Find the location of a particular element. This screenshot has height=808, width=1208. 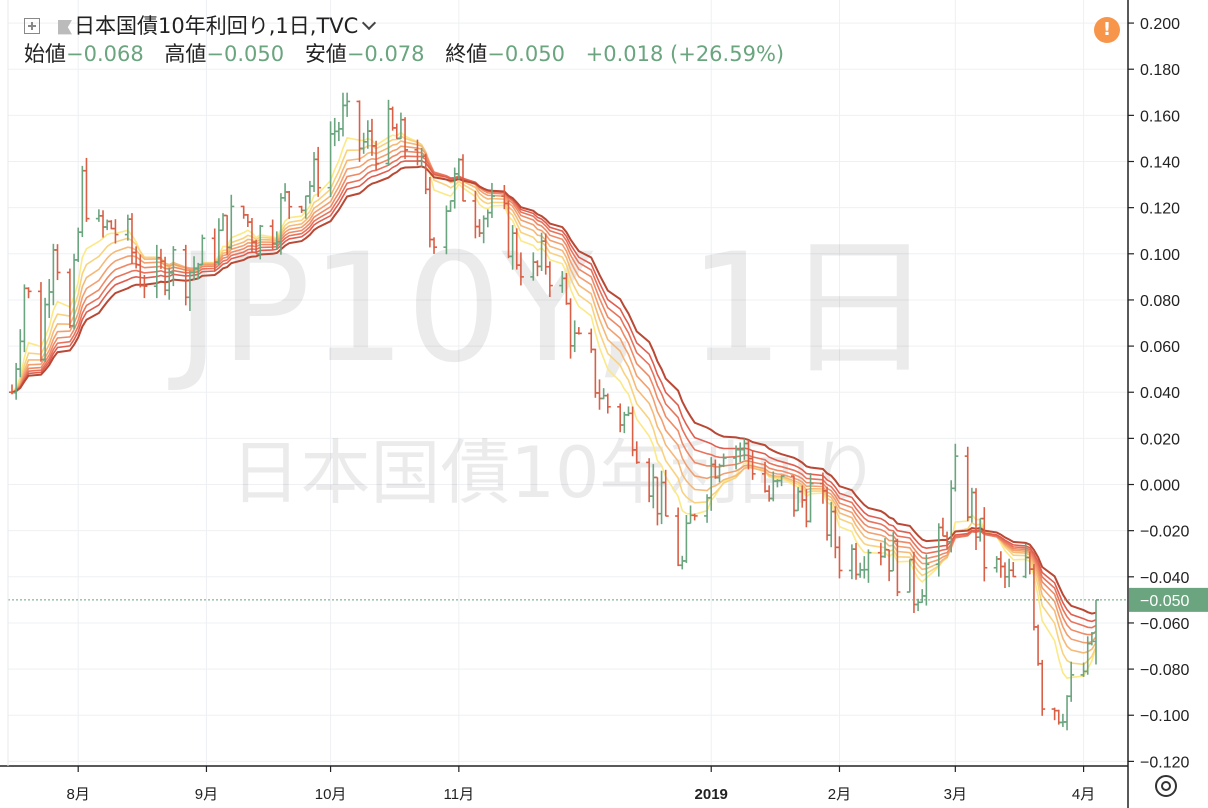

y-tick-label: 0.040 is located at coordinates (1160, 393).